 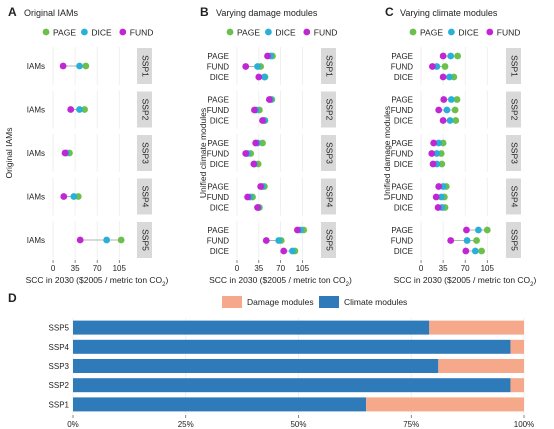 I want to click on bar-damage-ssp5, so click(x=476, y=327).